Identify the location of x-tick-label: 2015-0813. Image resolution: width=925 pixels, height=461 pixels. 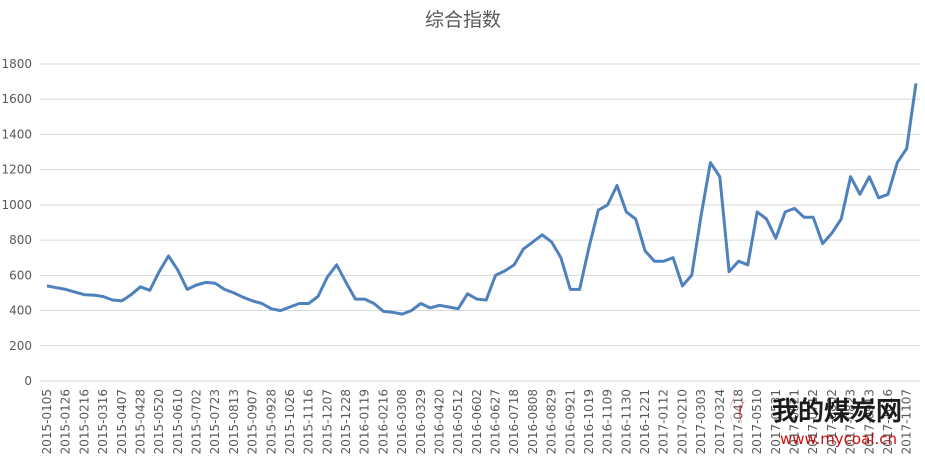
(234, 421).